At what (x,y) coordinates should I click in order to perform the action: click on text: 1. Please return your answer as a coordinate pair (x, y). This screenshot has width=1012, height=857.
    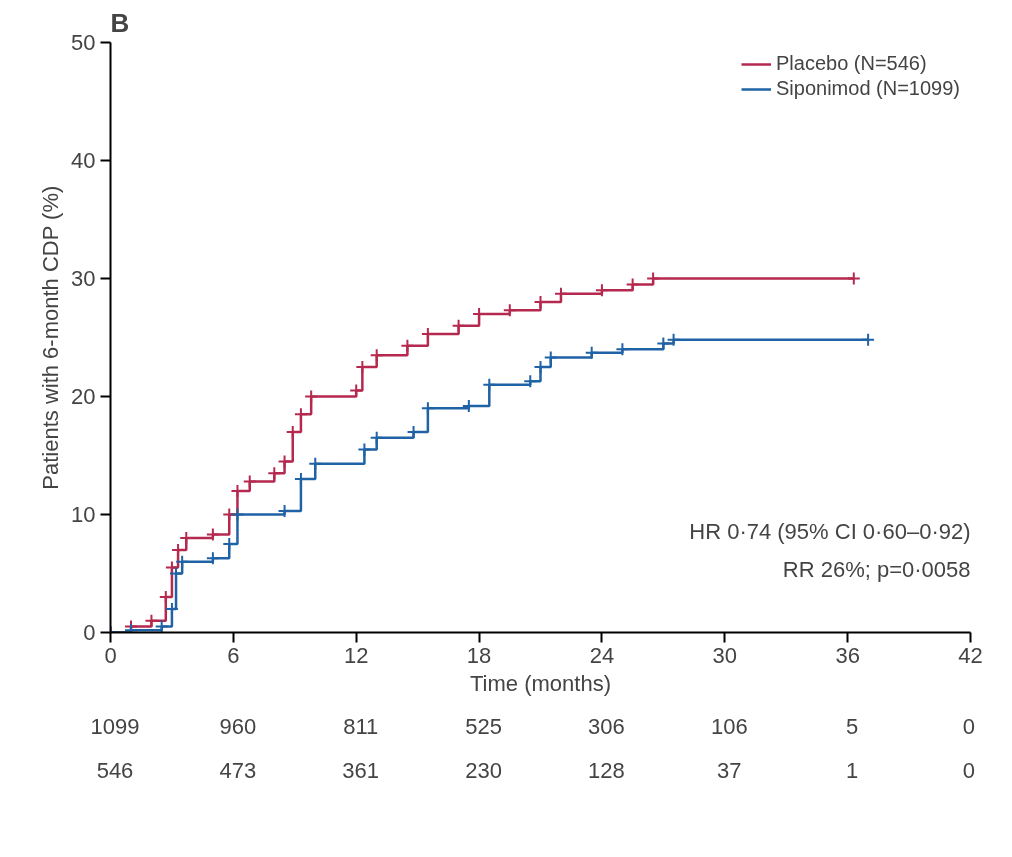
    Looking at the image, I should click on (852, 771).